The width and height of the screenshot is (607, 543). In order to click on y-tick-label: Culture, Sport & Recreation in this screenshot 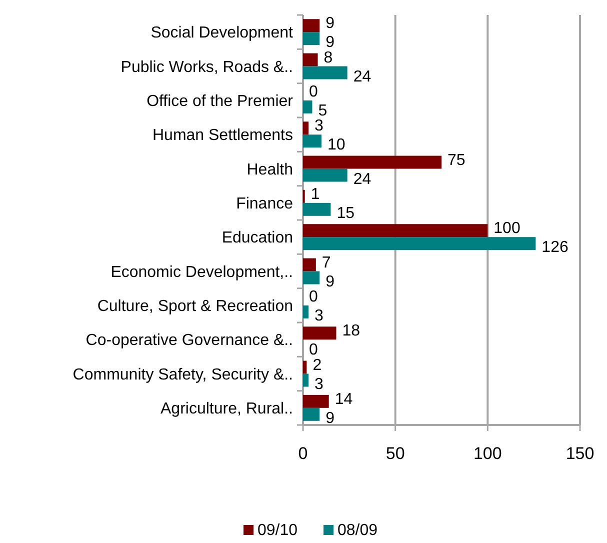, I will do `click(195, 307)`.